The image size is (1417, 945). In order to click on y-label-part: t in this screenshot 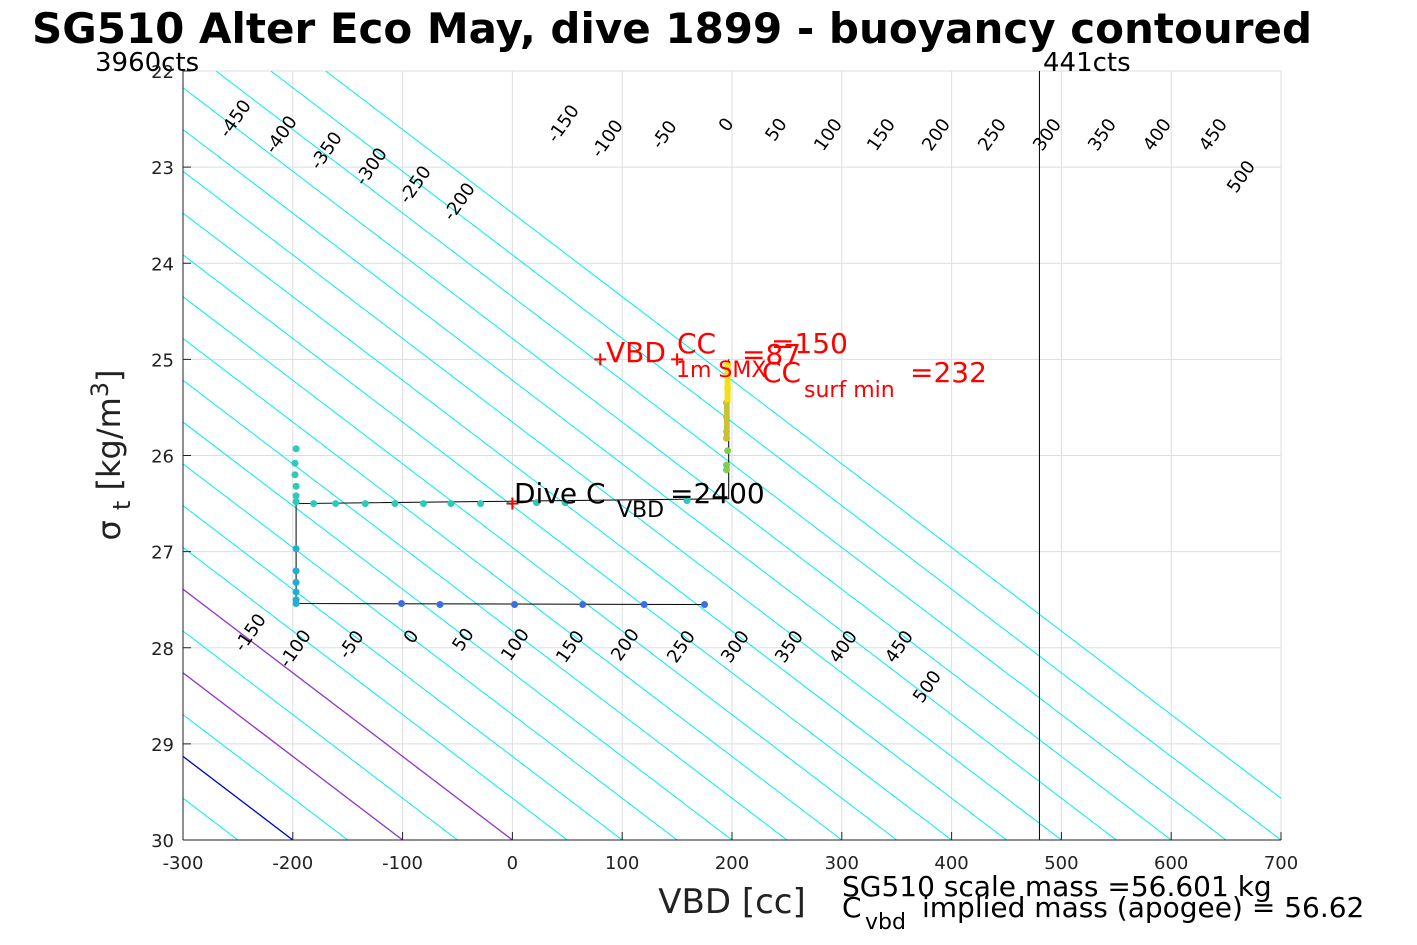, I will do `click(122, 505)`.